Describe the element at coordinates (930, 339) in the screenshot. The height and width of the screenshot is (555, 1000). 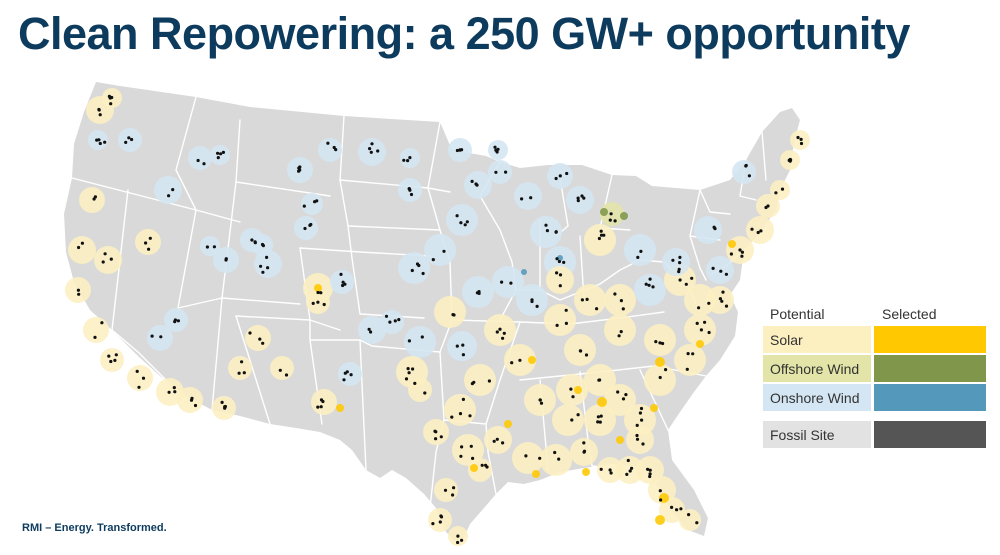
I see `legend-selected-solar` at that location.